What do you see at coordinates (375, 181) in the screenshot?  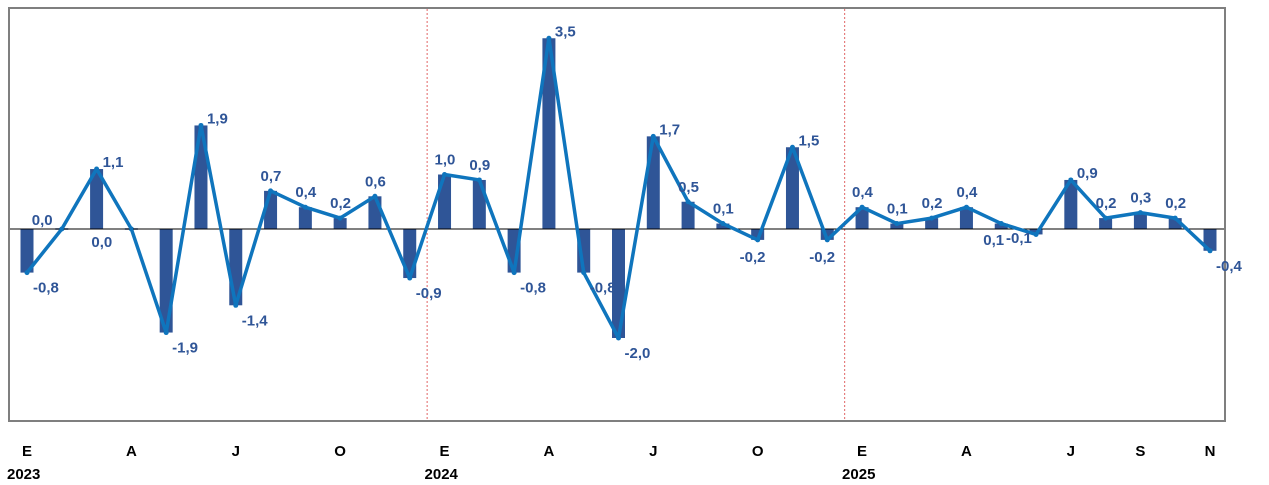 I see `value-label: 0,6` at bounding box center [375, 181].